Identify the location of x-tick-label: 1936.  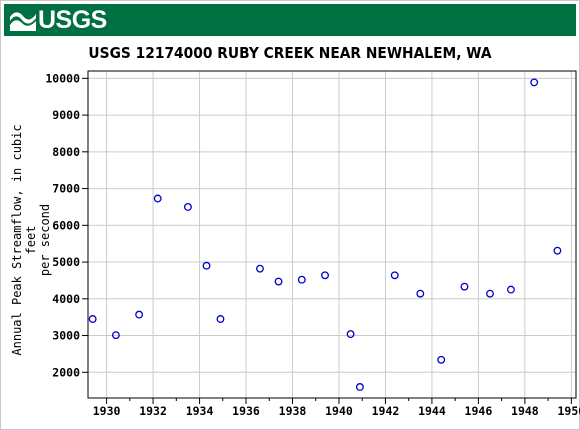
(246, 411).